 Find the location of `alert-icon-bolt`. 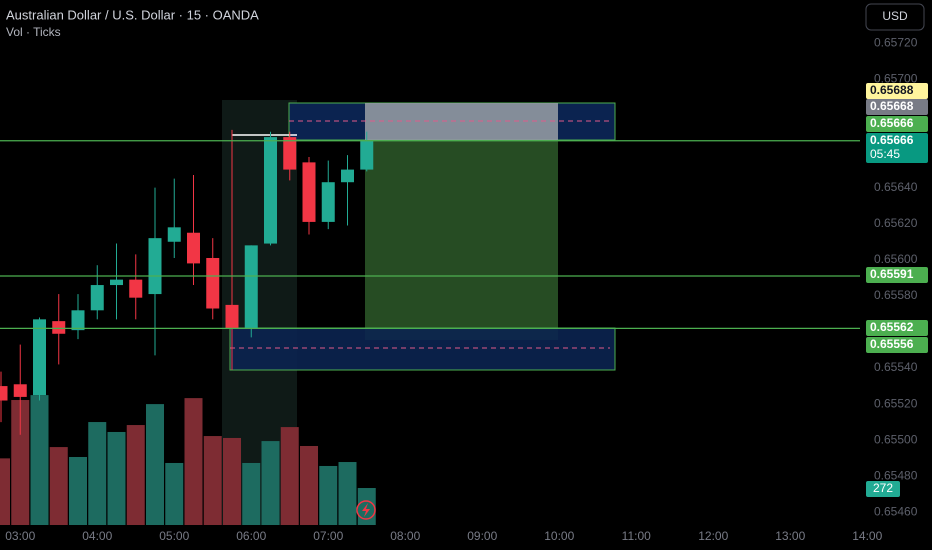

alert-icon-bolt is located at coordinates (366, 510).